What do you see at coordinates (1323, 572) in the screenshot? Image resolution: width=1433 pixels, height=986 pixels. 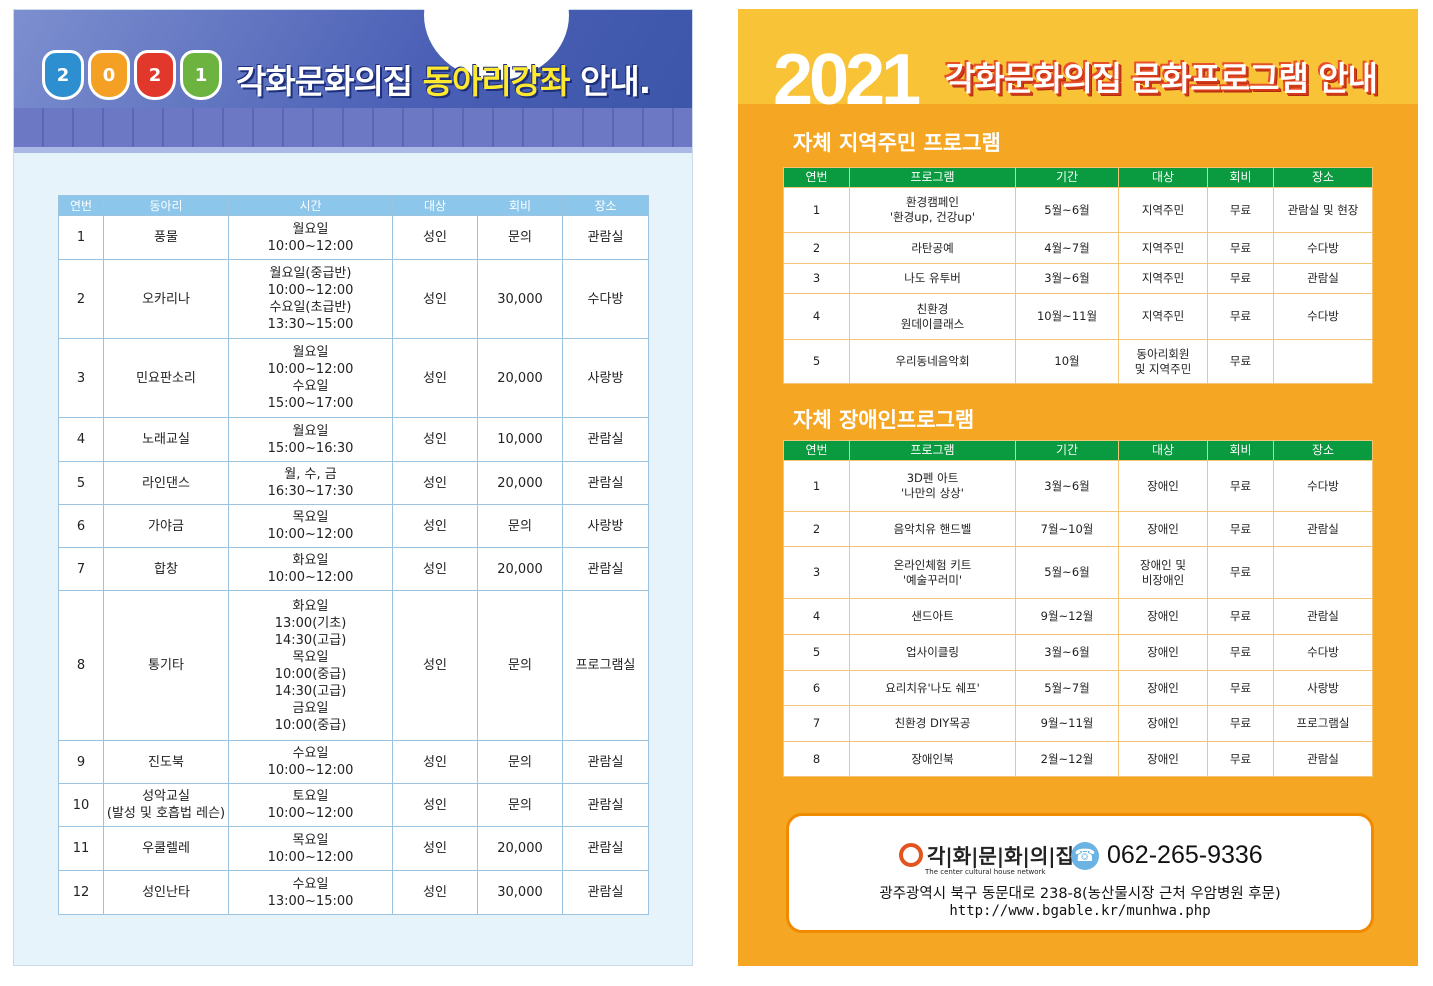 I see `table-cell` at bounding box center [1323, 572].